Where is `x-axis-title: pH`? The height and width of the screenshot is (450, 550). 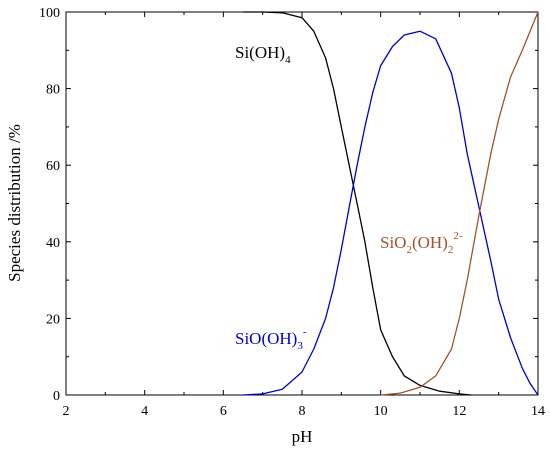
x-axis-title: pH is located at coordinates (302, 436).